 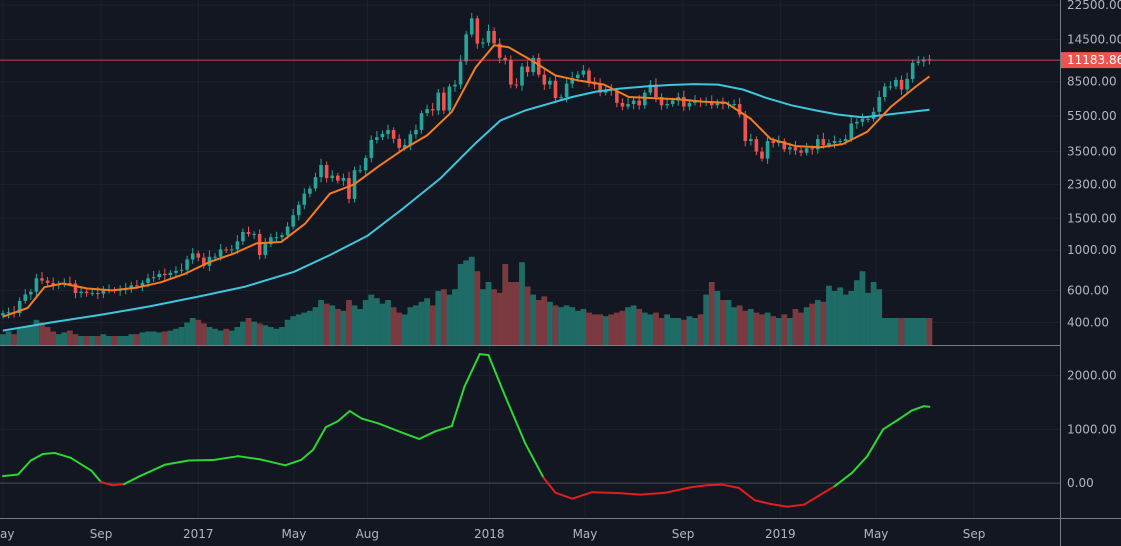 I want to click on oscillator-axis: 2000.00 1000.00 0.00, so click(x=1092, y=430).